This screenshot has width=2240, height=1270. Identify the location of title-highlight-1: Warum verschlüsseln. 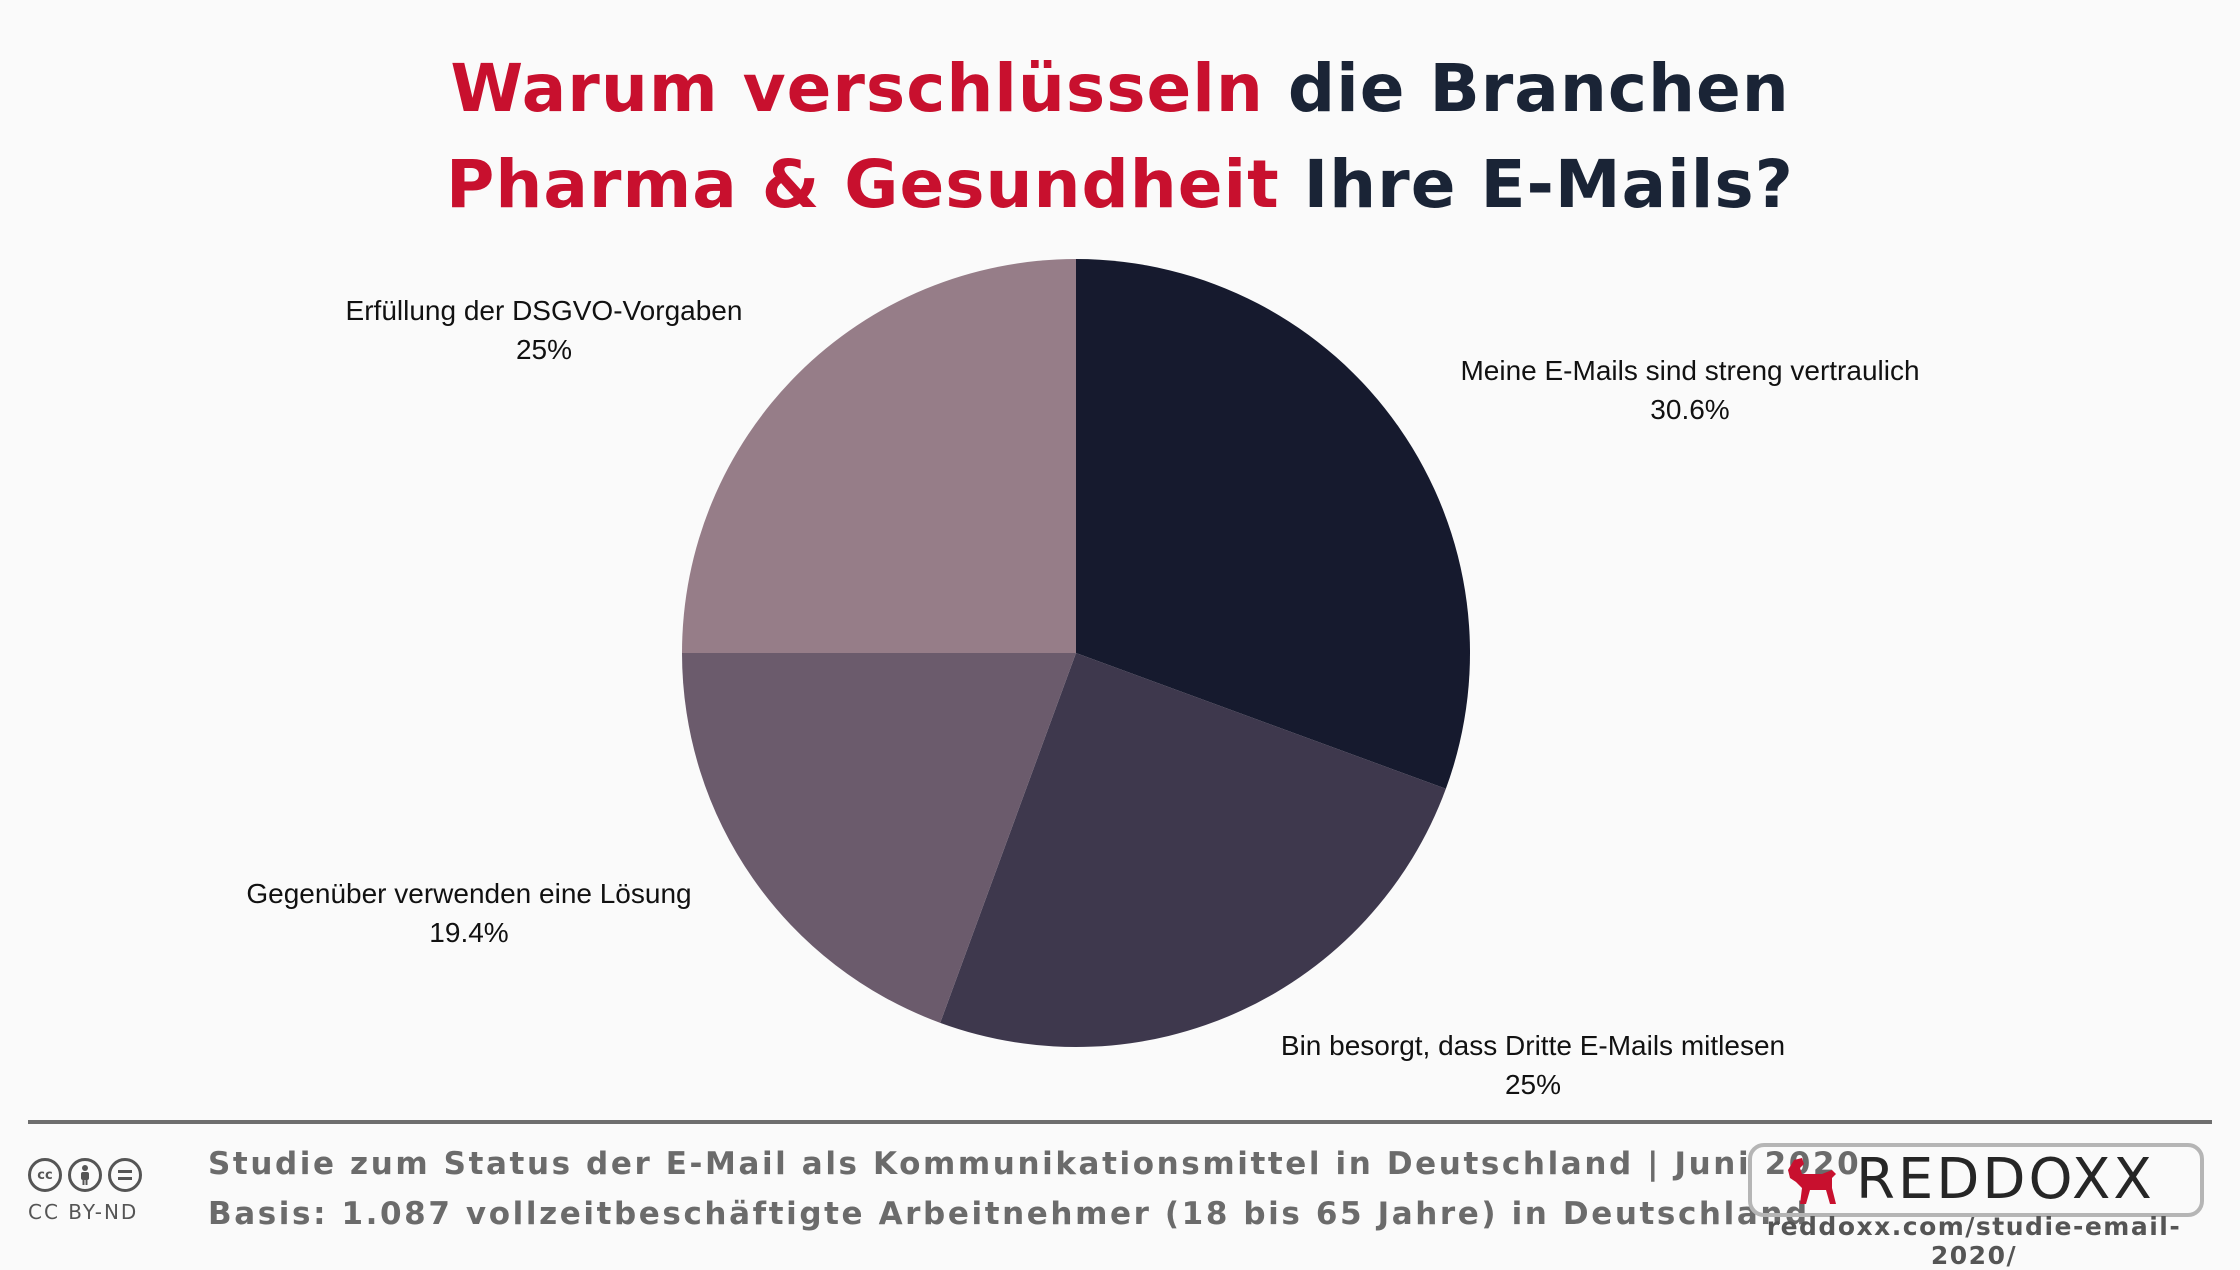
(857, 88).